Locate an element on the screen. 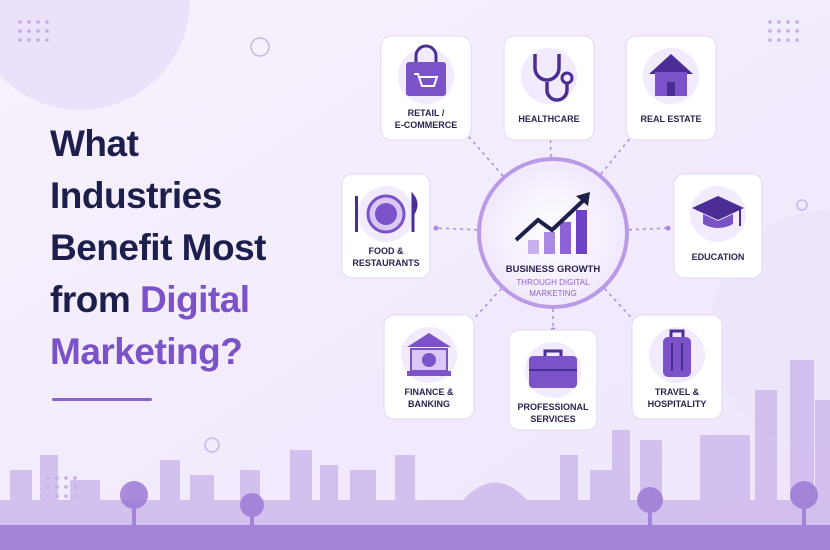 This screenshot has width=830, height=550. headline: Industries is located at coordinates (136, 195).